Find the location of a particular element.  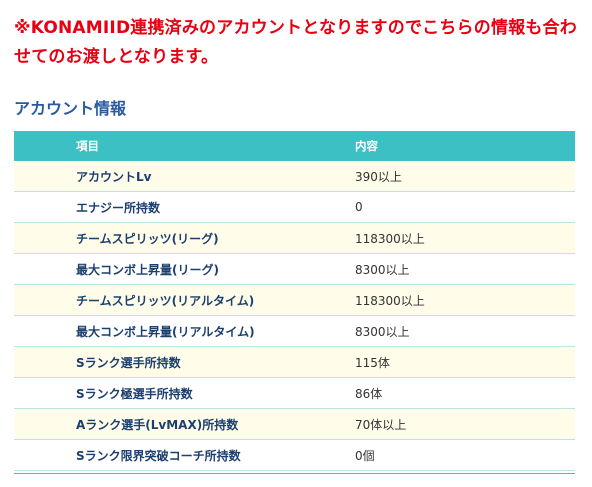

row-value: 70体以上 is located at coordinates (434, 424).